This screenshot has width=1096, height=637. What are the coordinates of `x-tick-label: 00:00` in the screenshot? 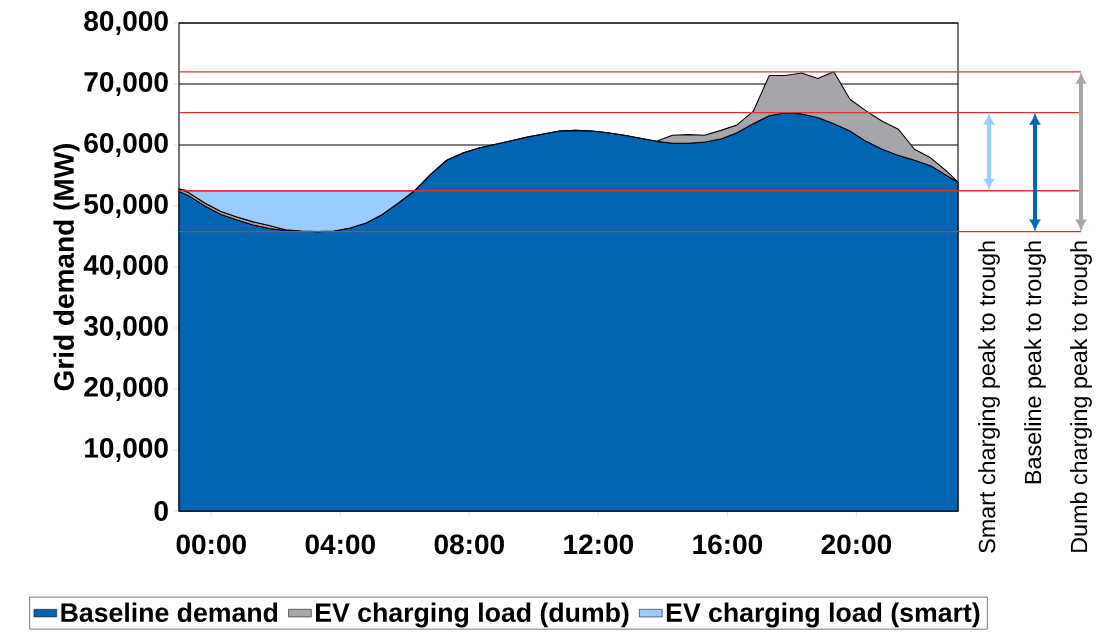 It's located at (211, 544).